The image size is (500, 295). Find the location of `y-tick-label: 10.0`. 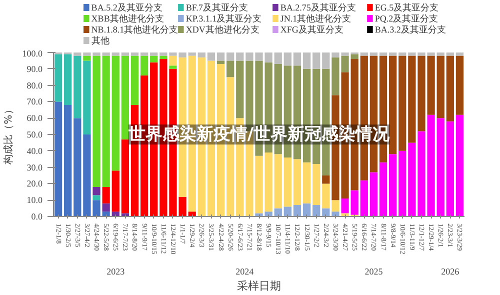

y-tick-label: 10.0 is located at coordinates (34, 200).